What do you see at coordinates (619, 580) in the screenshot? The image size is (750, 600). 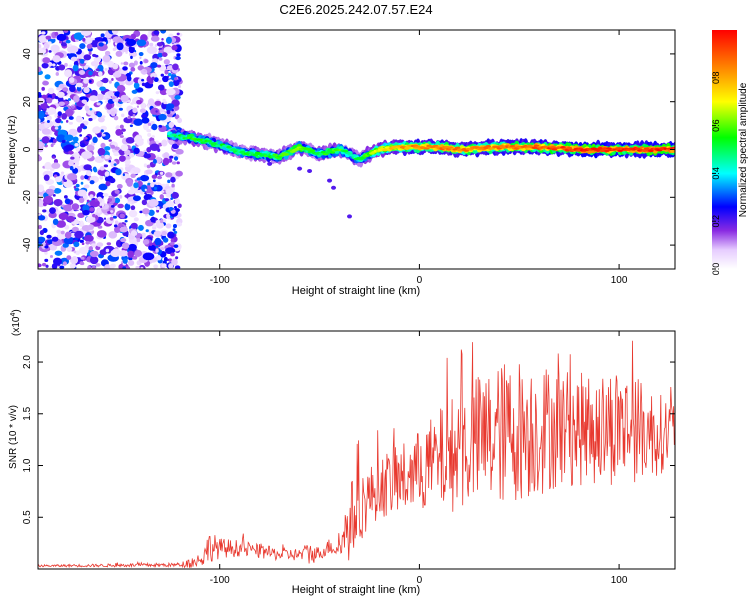 I see `x-tick-label: 100` at bounding box center [619, 580].